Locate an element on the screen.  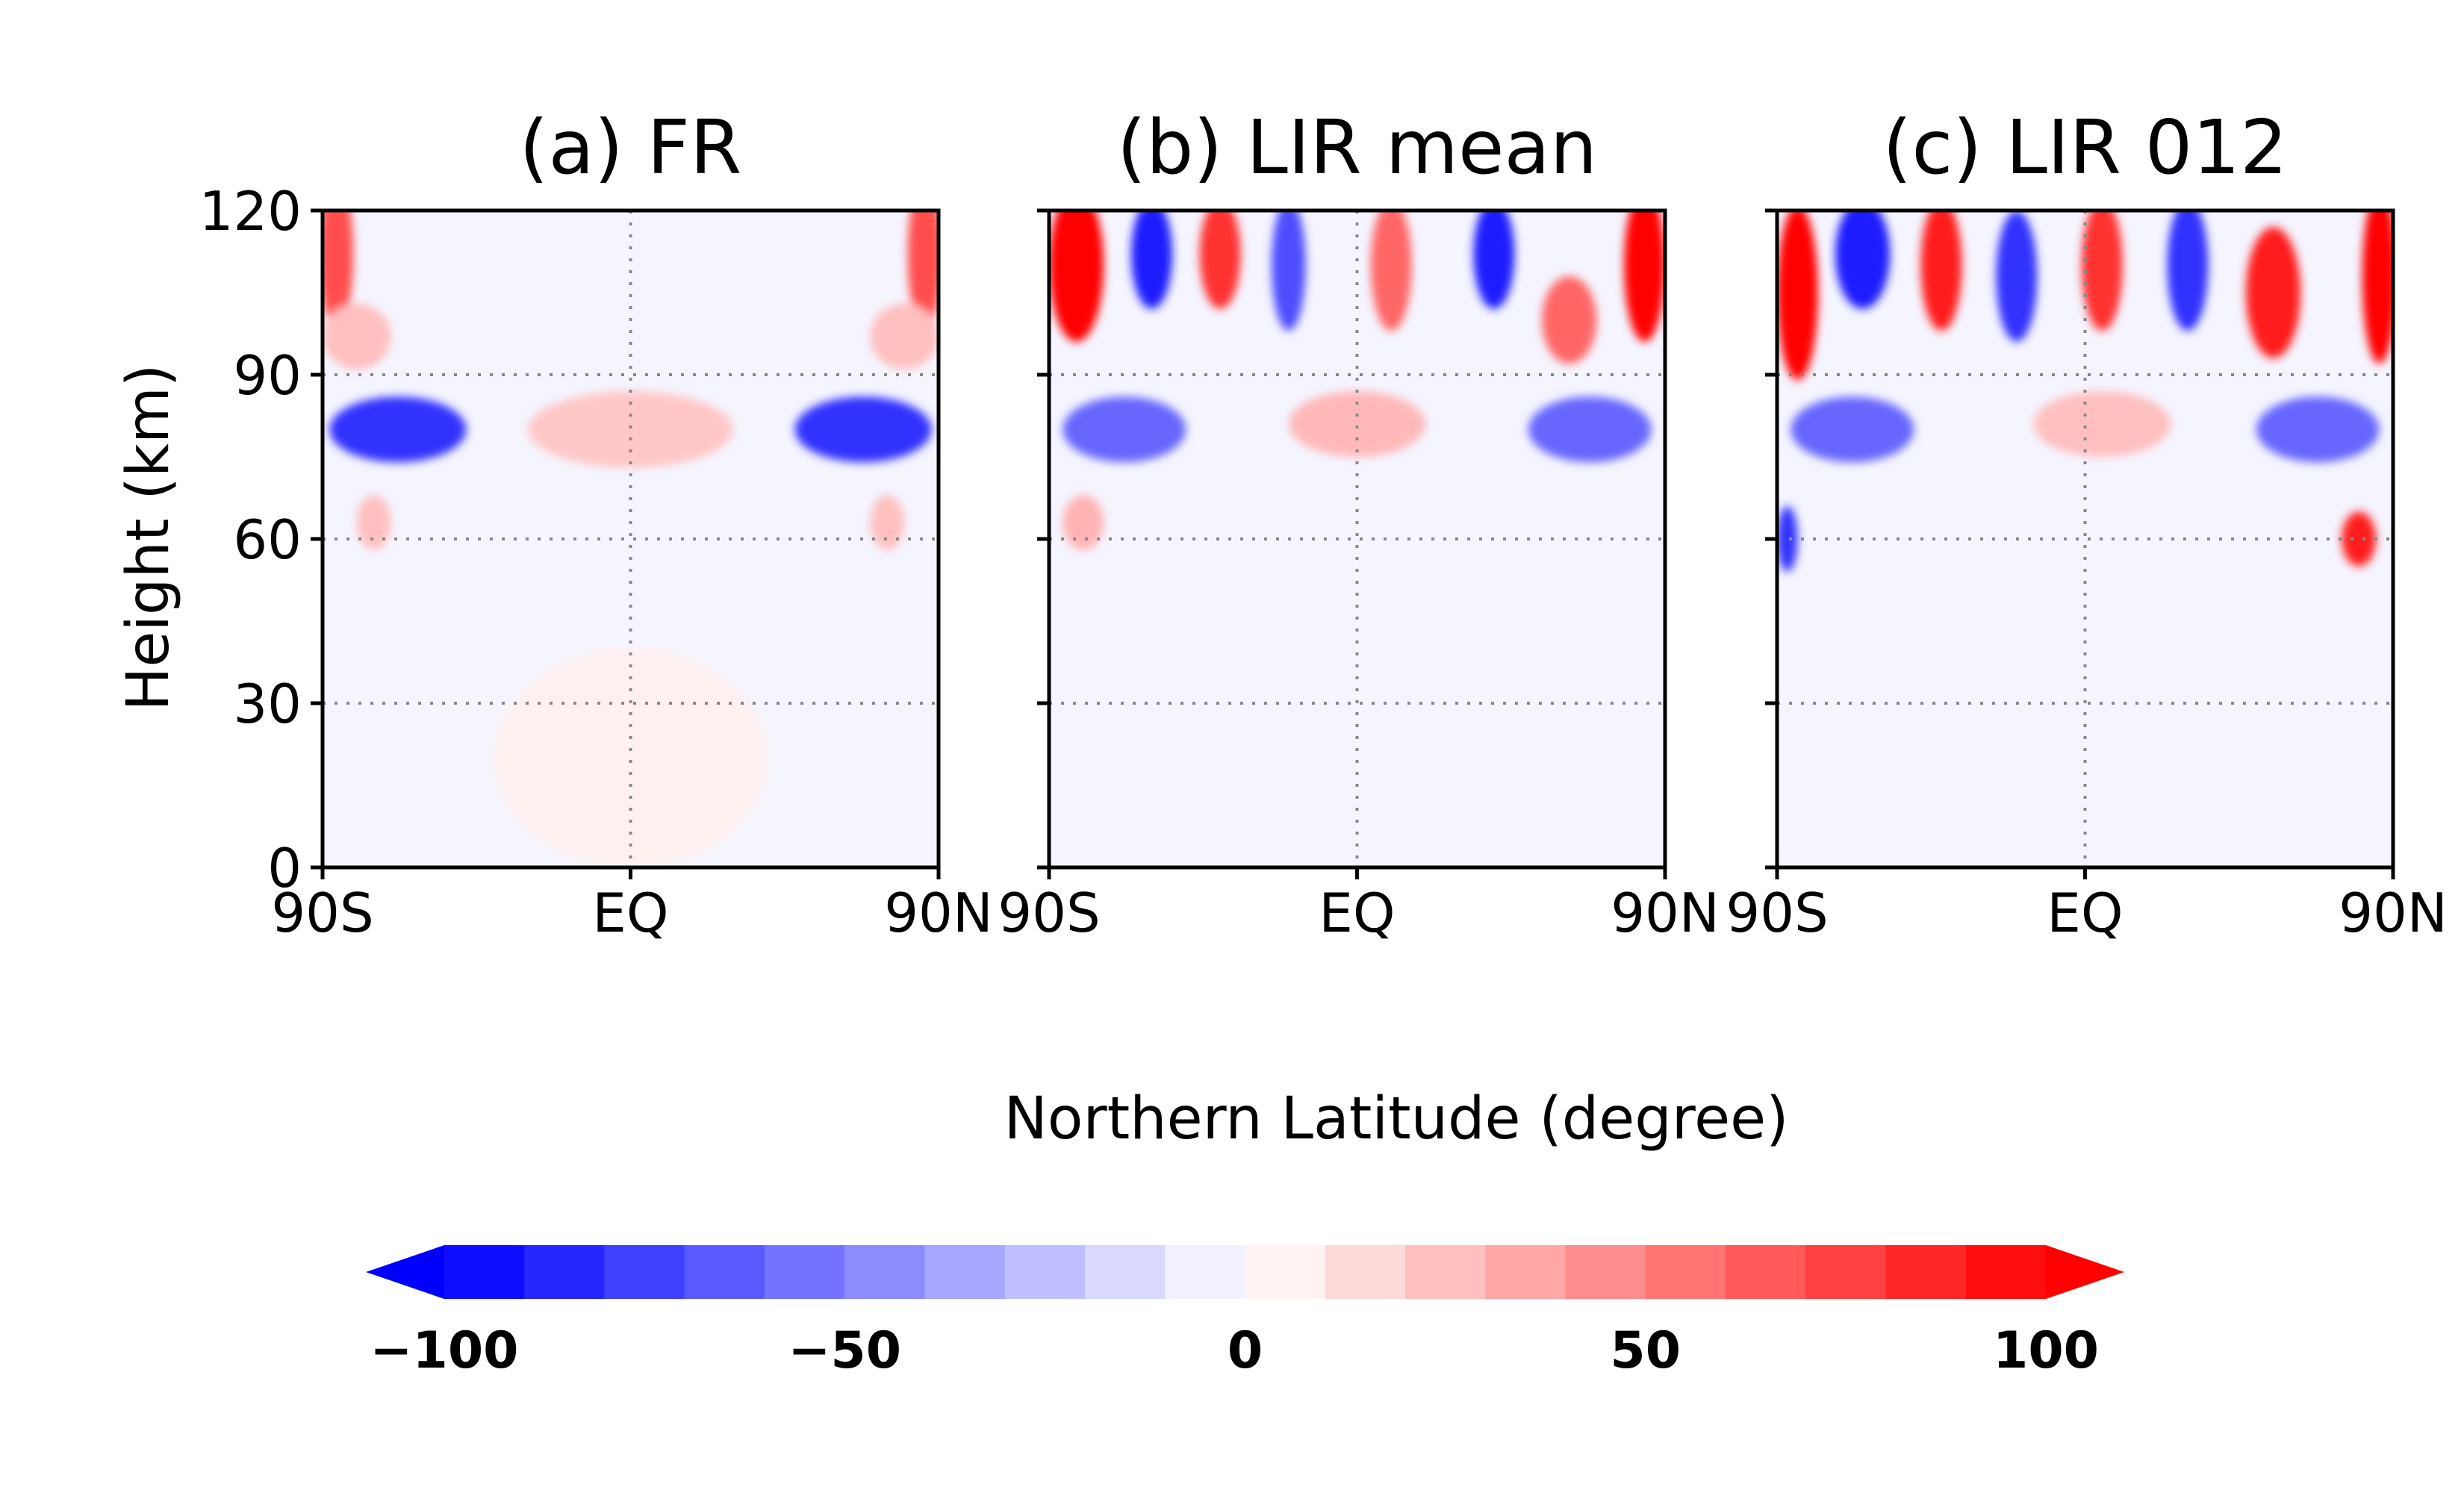
y-tick-label: 0 is located at coordinates (284, 868).